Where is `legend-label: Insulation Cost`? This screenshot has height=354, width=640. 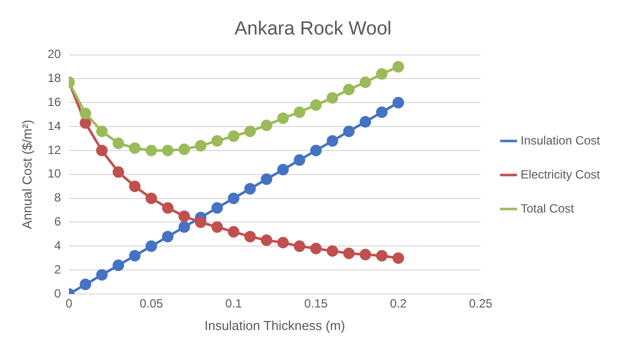 legend-label: Insulation Cost is located at coordinates (560, 140).